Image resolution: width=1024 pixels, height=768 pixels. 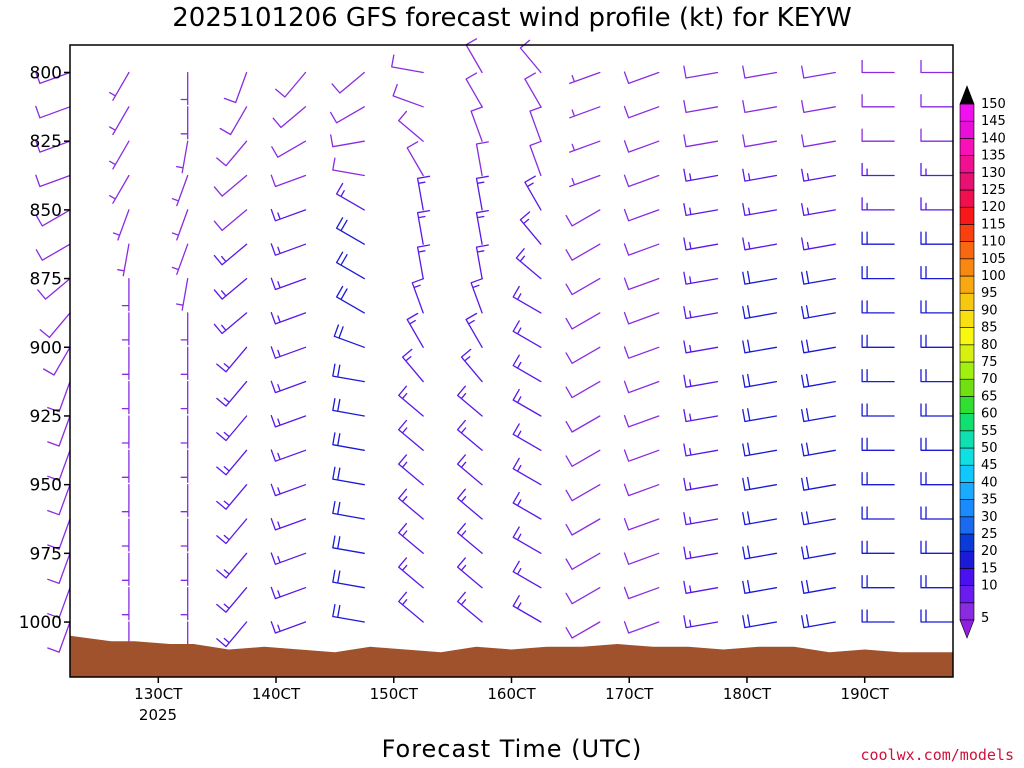 What do you see at coordinates (989, 362) in the screenshot?
I see `colorbar-label: 75` at bounding box center [989, 362].